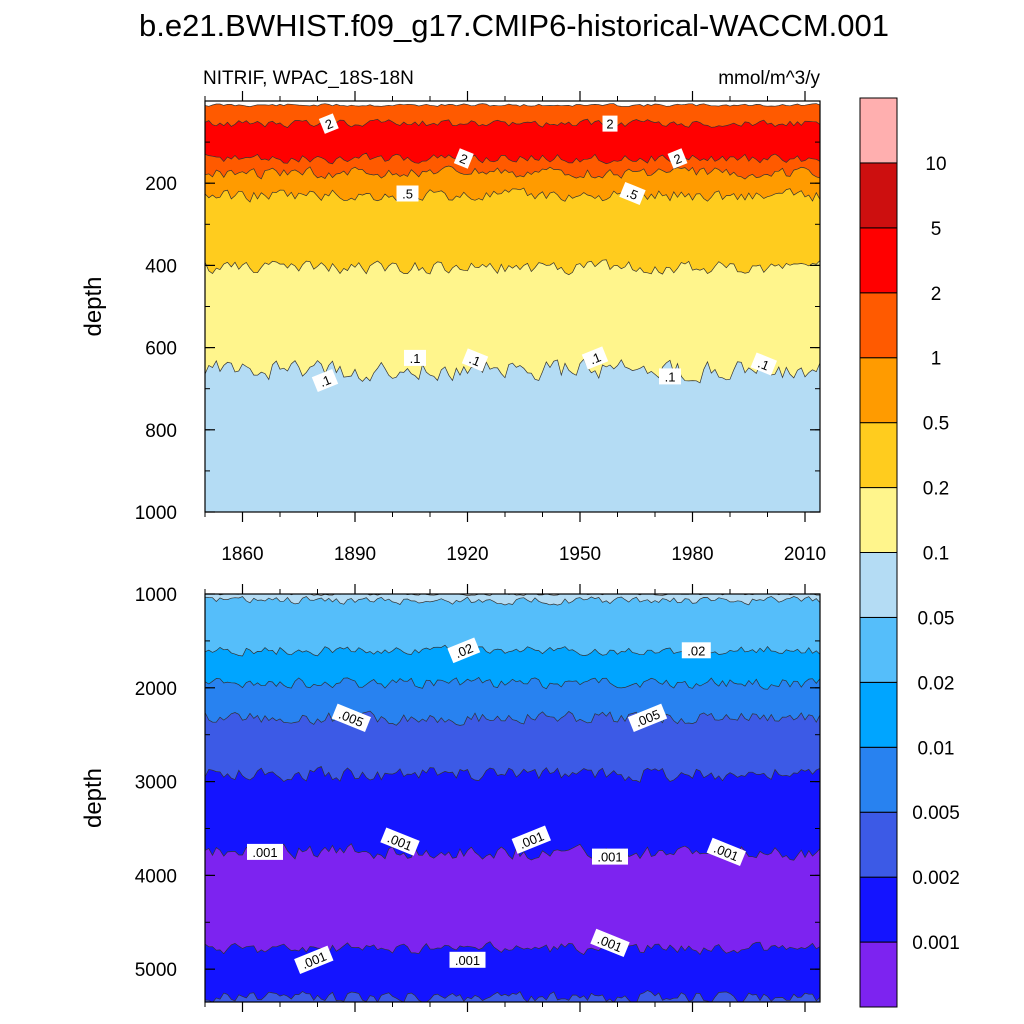  I want to click on colorbar-label: 0.001, so click(936, 943).